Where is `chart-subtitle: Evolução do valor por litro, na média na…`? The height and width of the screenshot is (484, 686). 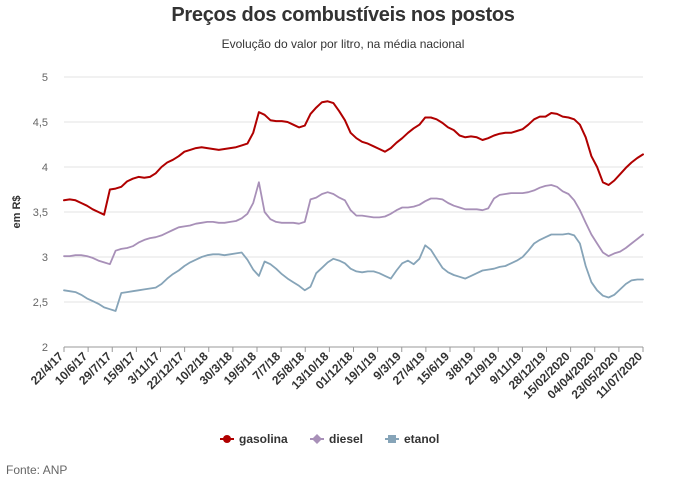 chart-subtitle: Evolução do valor por litro, na média na… is located at coordinates (343, 44).